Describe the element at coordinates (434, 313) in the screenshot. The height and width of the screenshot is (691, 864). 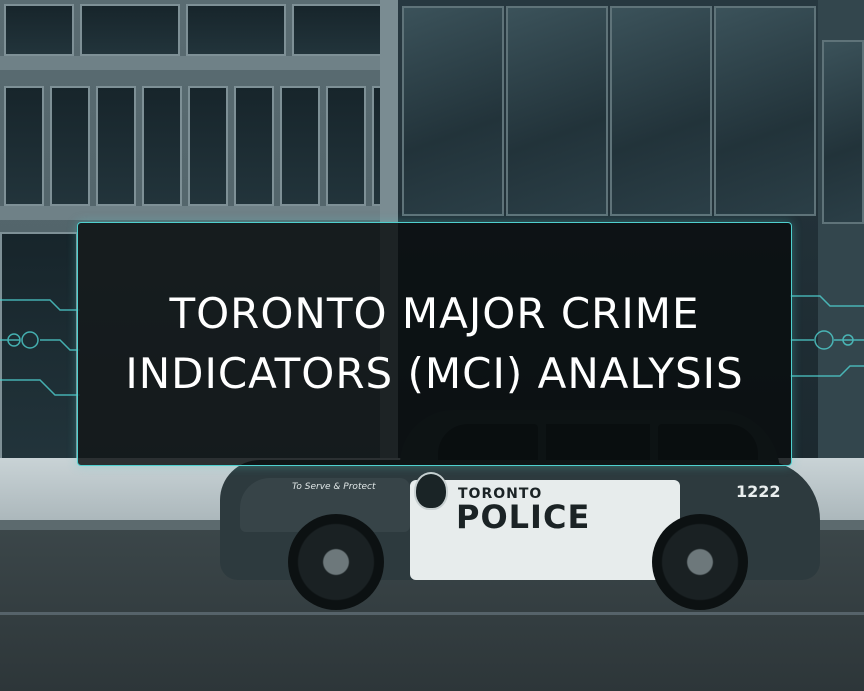
I see `title-line-1: TORONTO MAJOR CRIME` at that location.